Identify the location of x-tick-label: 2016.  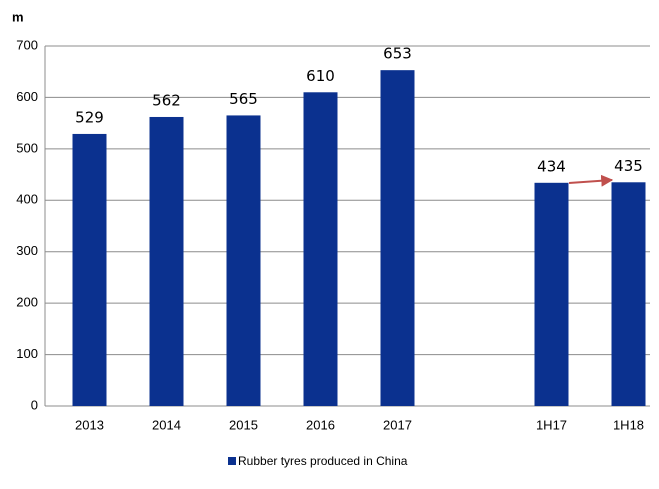
(320, 424).